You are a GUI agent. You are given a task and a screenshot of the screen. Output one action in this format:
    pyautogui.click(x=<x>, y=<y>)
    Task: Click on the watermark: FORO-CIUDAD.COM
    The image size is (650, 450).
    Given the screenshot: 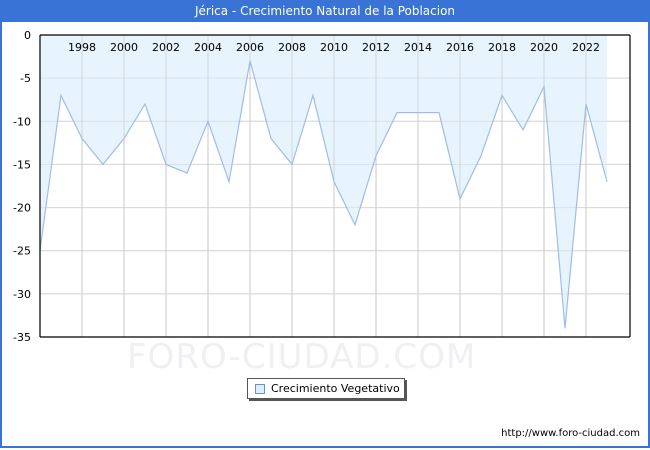 What is the action you would take?
    pyautogui.click(x=301, y=357)
    